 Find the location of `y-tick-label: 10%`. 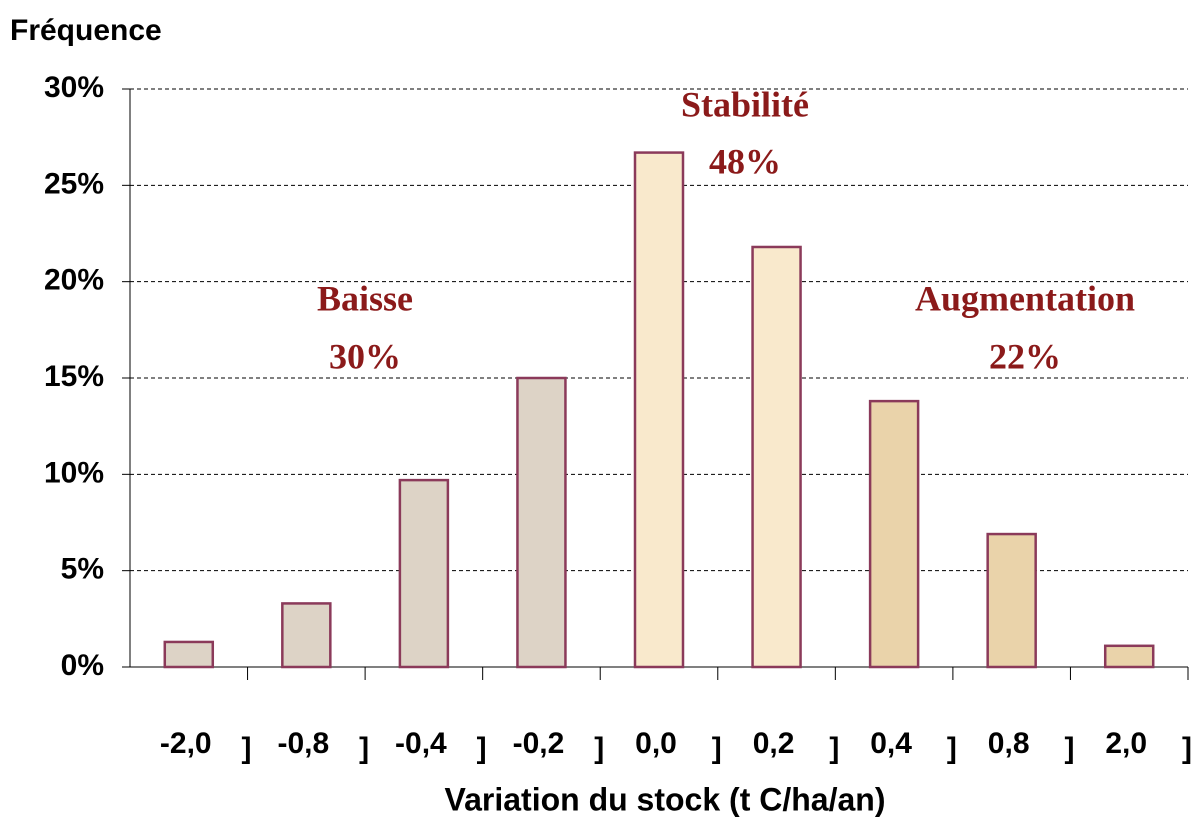

y-tick-label: 10% is located at coordinates (74, 472).